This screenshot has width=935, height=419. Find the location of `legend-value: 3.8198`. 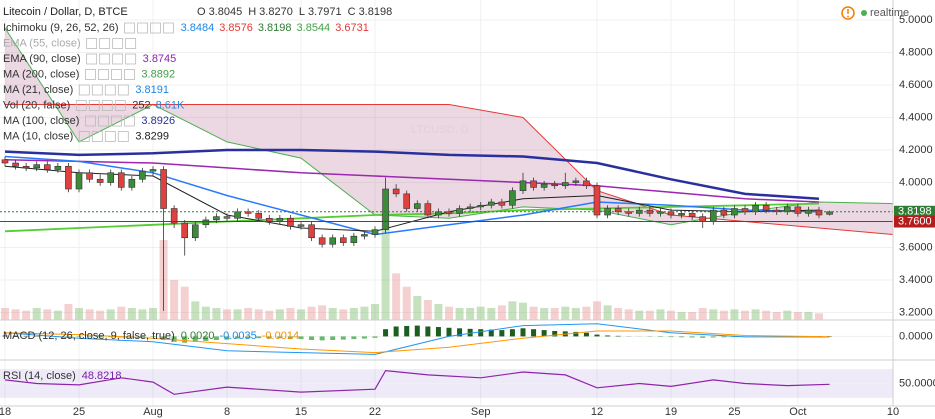

legend-value: 3.8198 is located at coordinates (275, 28).